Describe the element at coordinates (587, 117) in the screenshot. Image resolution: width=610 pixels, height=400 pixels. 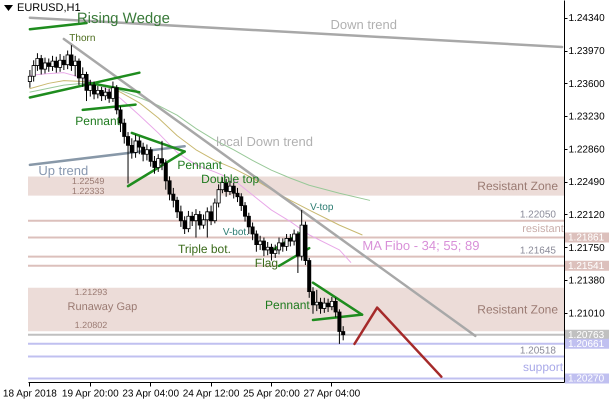
I see `y-tick-label: 1.23230` at that location.